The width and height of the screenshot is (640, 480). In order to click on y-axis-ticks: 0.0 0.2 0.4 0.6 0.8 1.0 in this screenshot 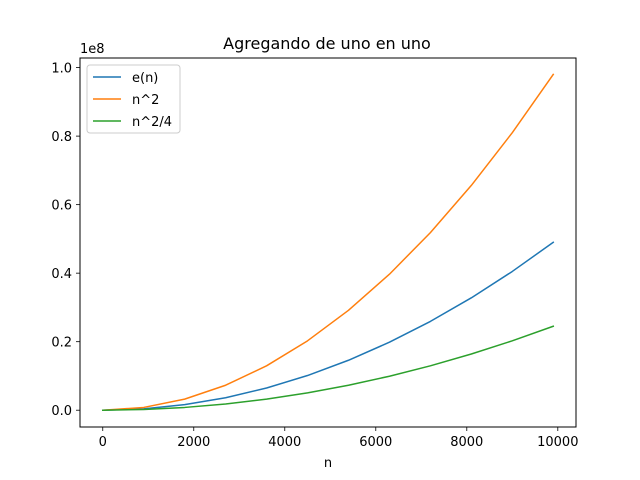, I will do `click(65, 240)`.